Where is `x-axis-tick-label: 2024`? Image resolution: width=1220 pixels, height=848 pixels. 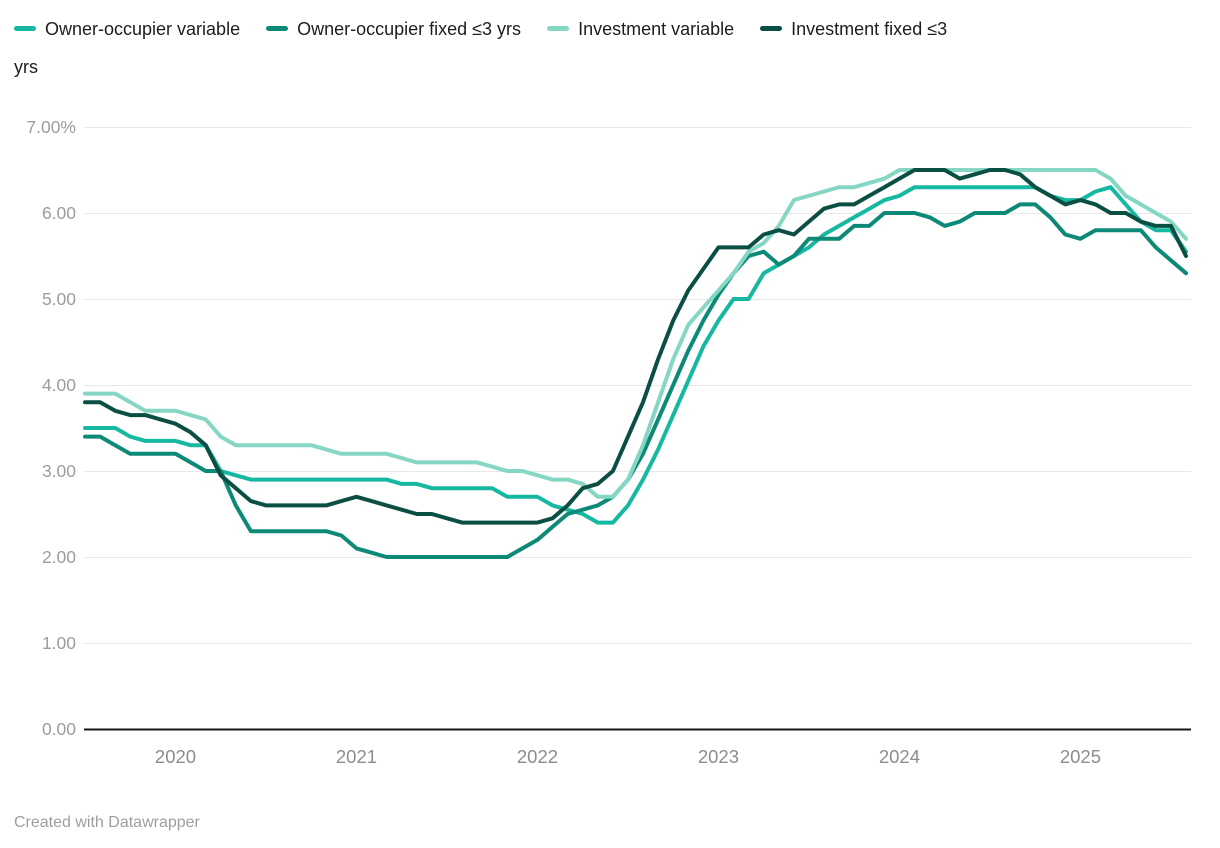 x-axis-tick-label: 2024 is located at coordinates (899, 756).